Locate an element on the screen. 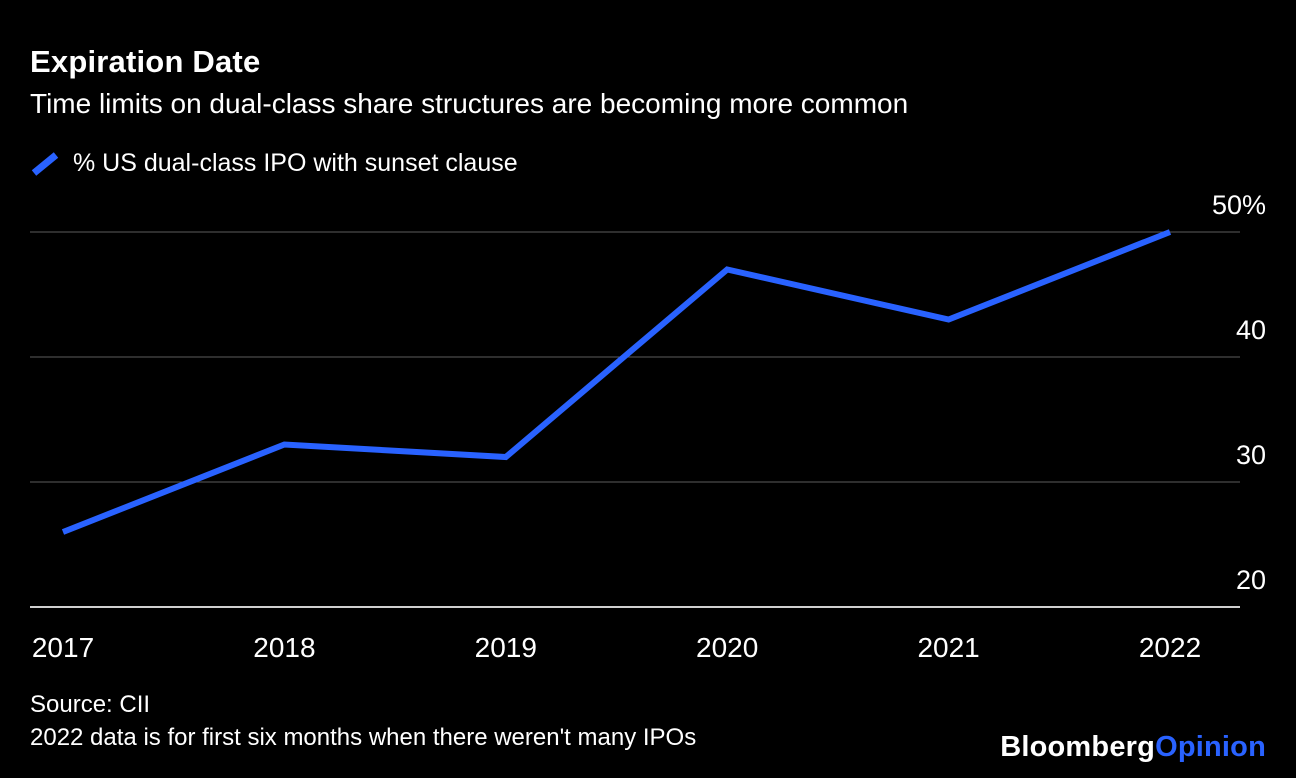 The width and height of the screenshot is (1296, 778). y-axis-tick-label: 30 is located at coordinates (1250, 455).